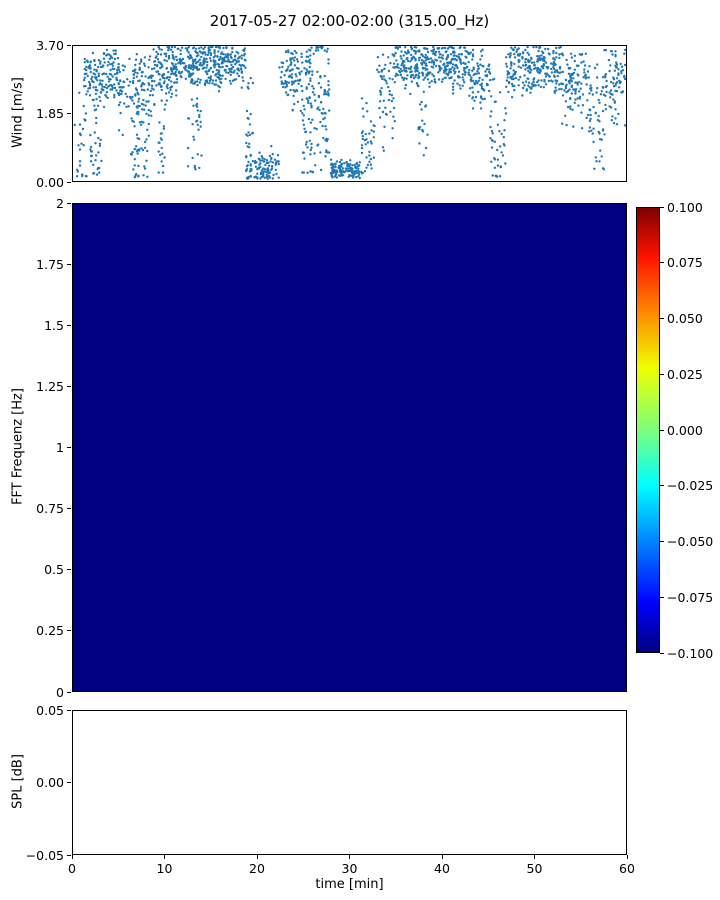  What do you see at coordinates (50, 113) in the screenshot?
I see `wind-y-tick-label: 1.85` at bounding box center [50, 113].